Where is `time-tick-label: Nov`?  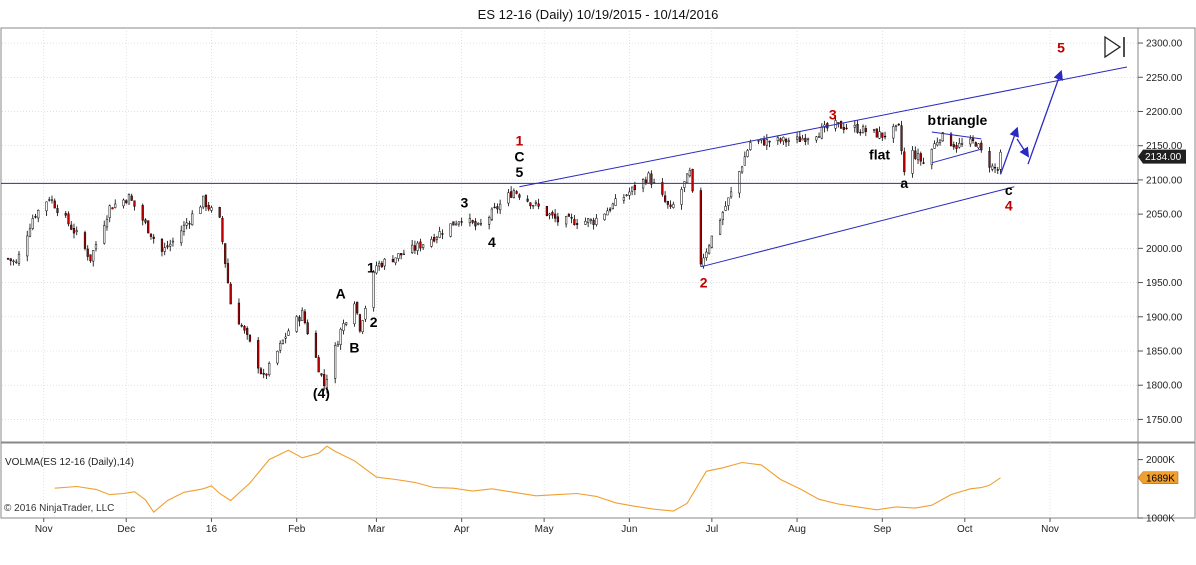
time-tick-label: Nov is located at coordinates (1050, 529).